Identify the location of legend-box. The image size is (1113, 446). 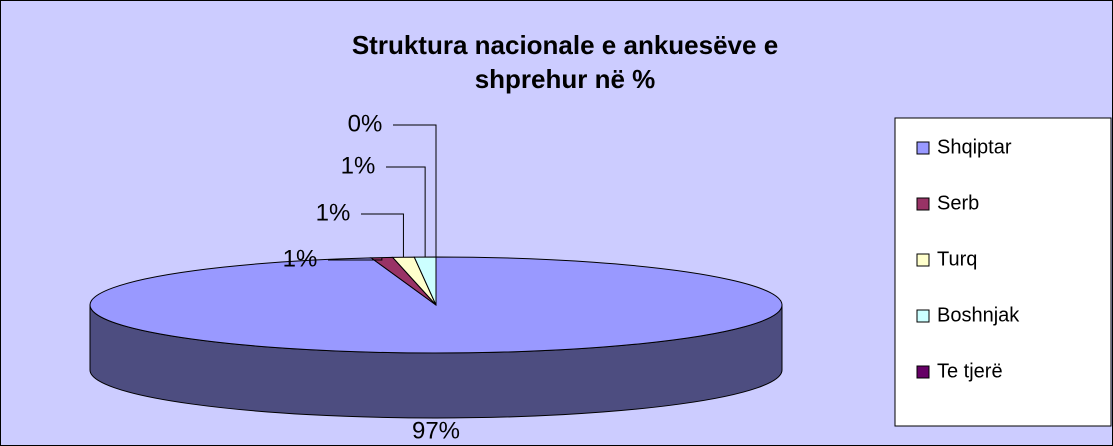
(1003, 272).